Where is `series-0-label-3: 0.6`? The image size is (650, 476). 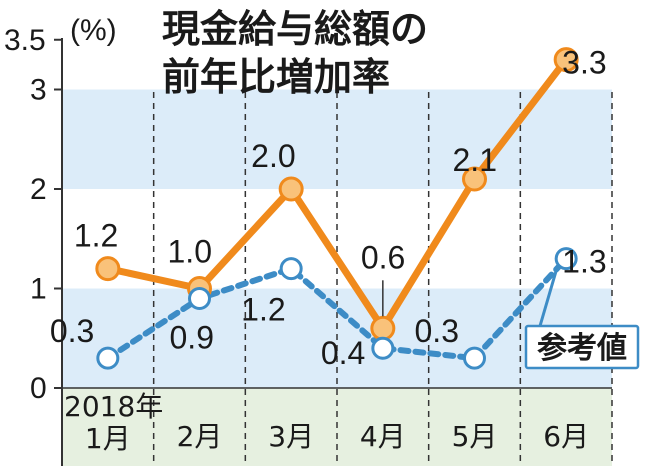 series-0-label-3: 0.6 is located at coordinates (383, 257).